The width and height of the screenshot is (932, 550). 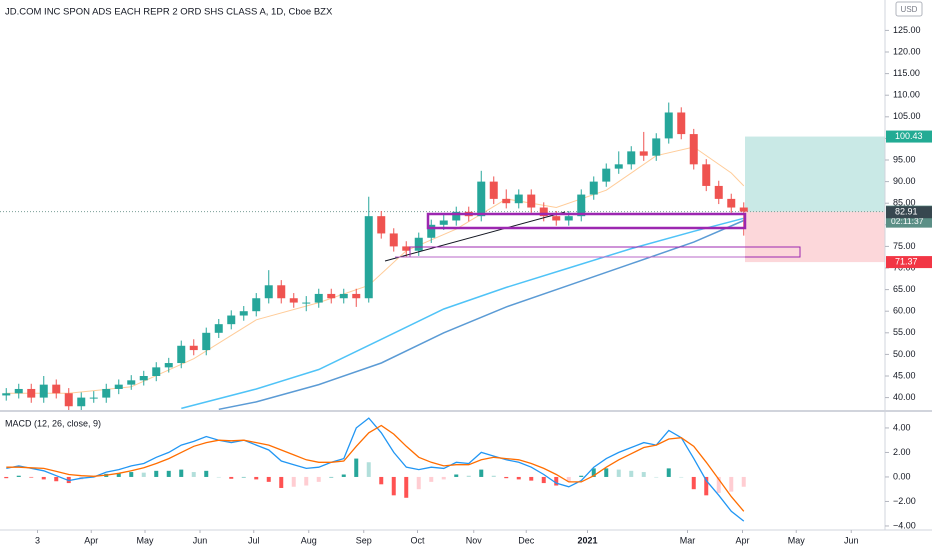 I want to click on y-tick-label: 90.00, so click(x=904, y=181).